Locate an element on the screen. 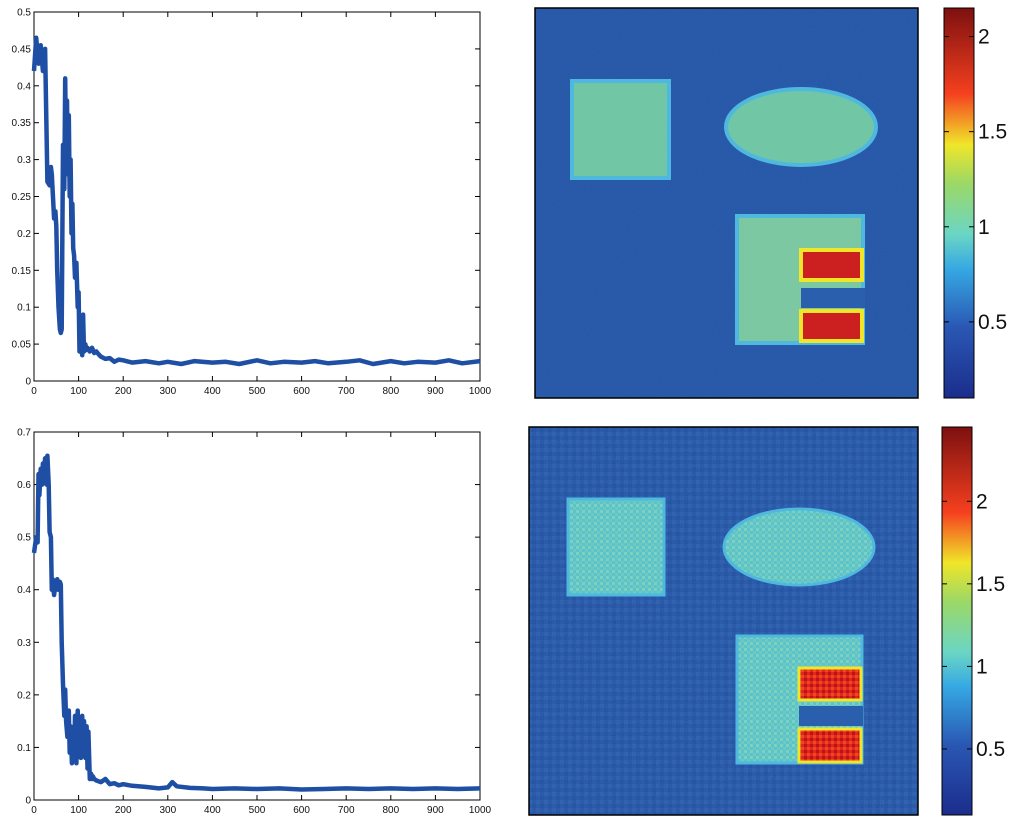 The image size is (1013, 818). bottom-colorbar: 0.5 1 1.5 2 is located at coordinates (973, 621).